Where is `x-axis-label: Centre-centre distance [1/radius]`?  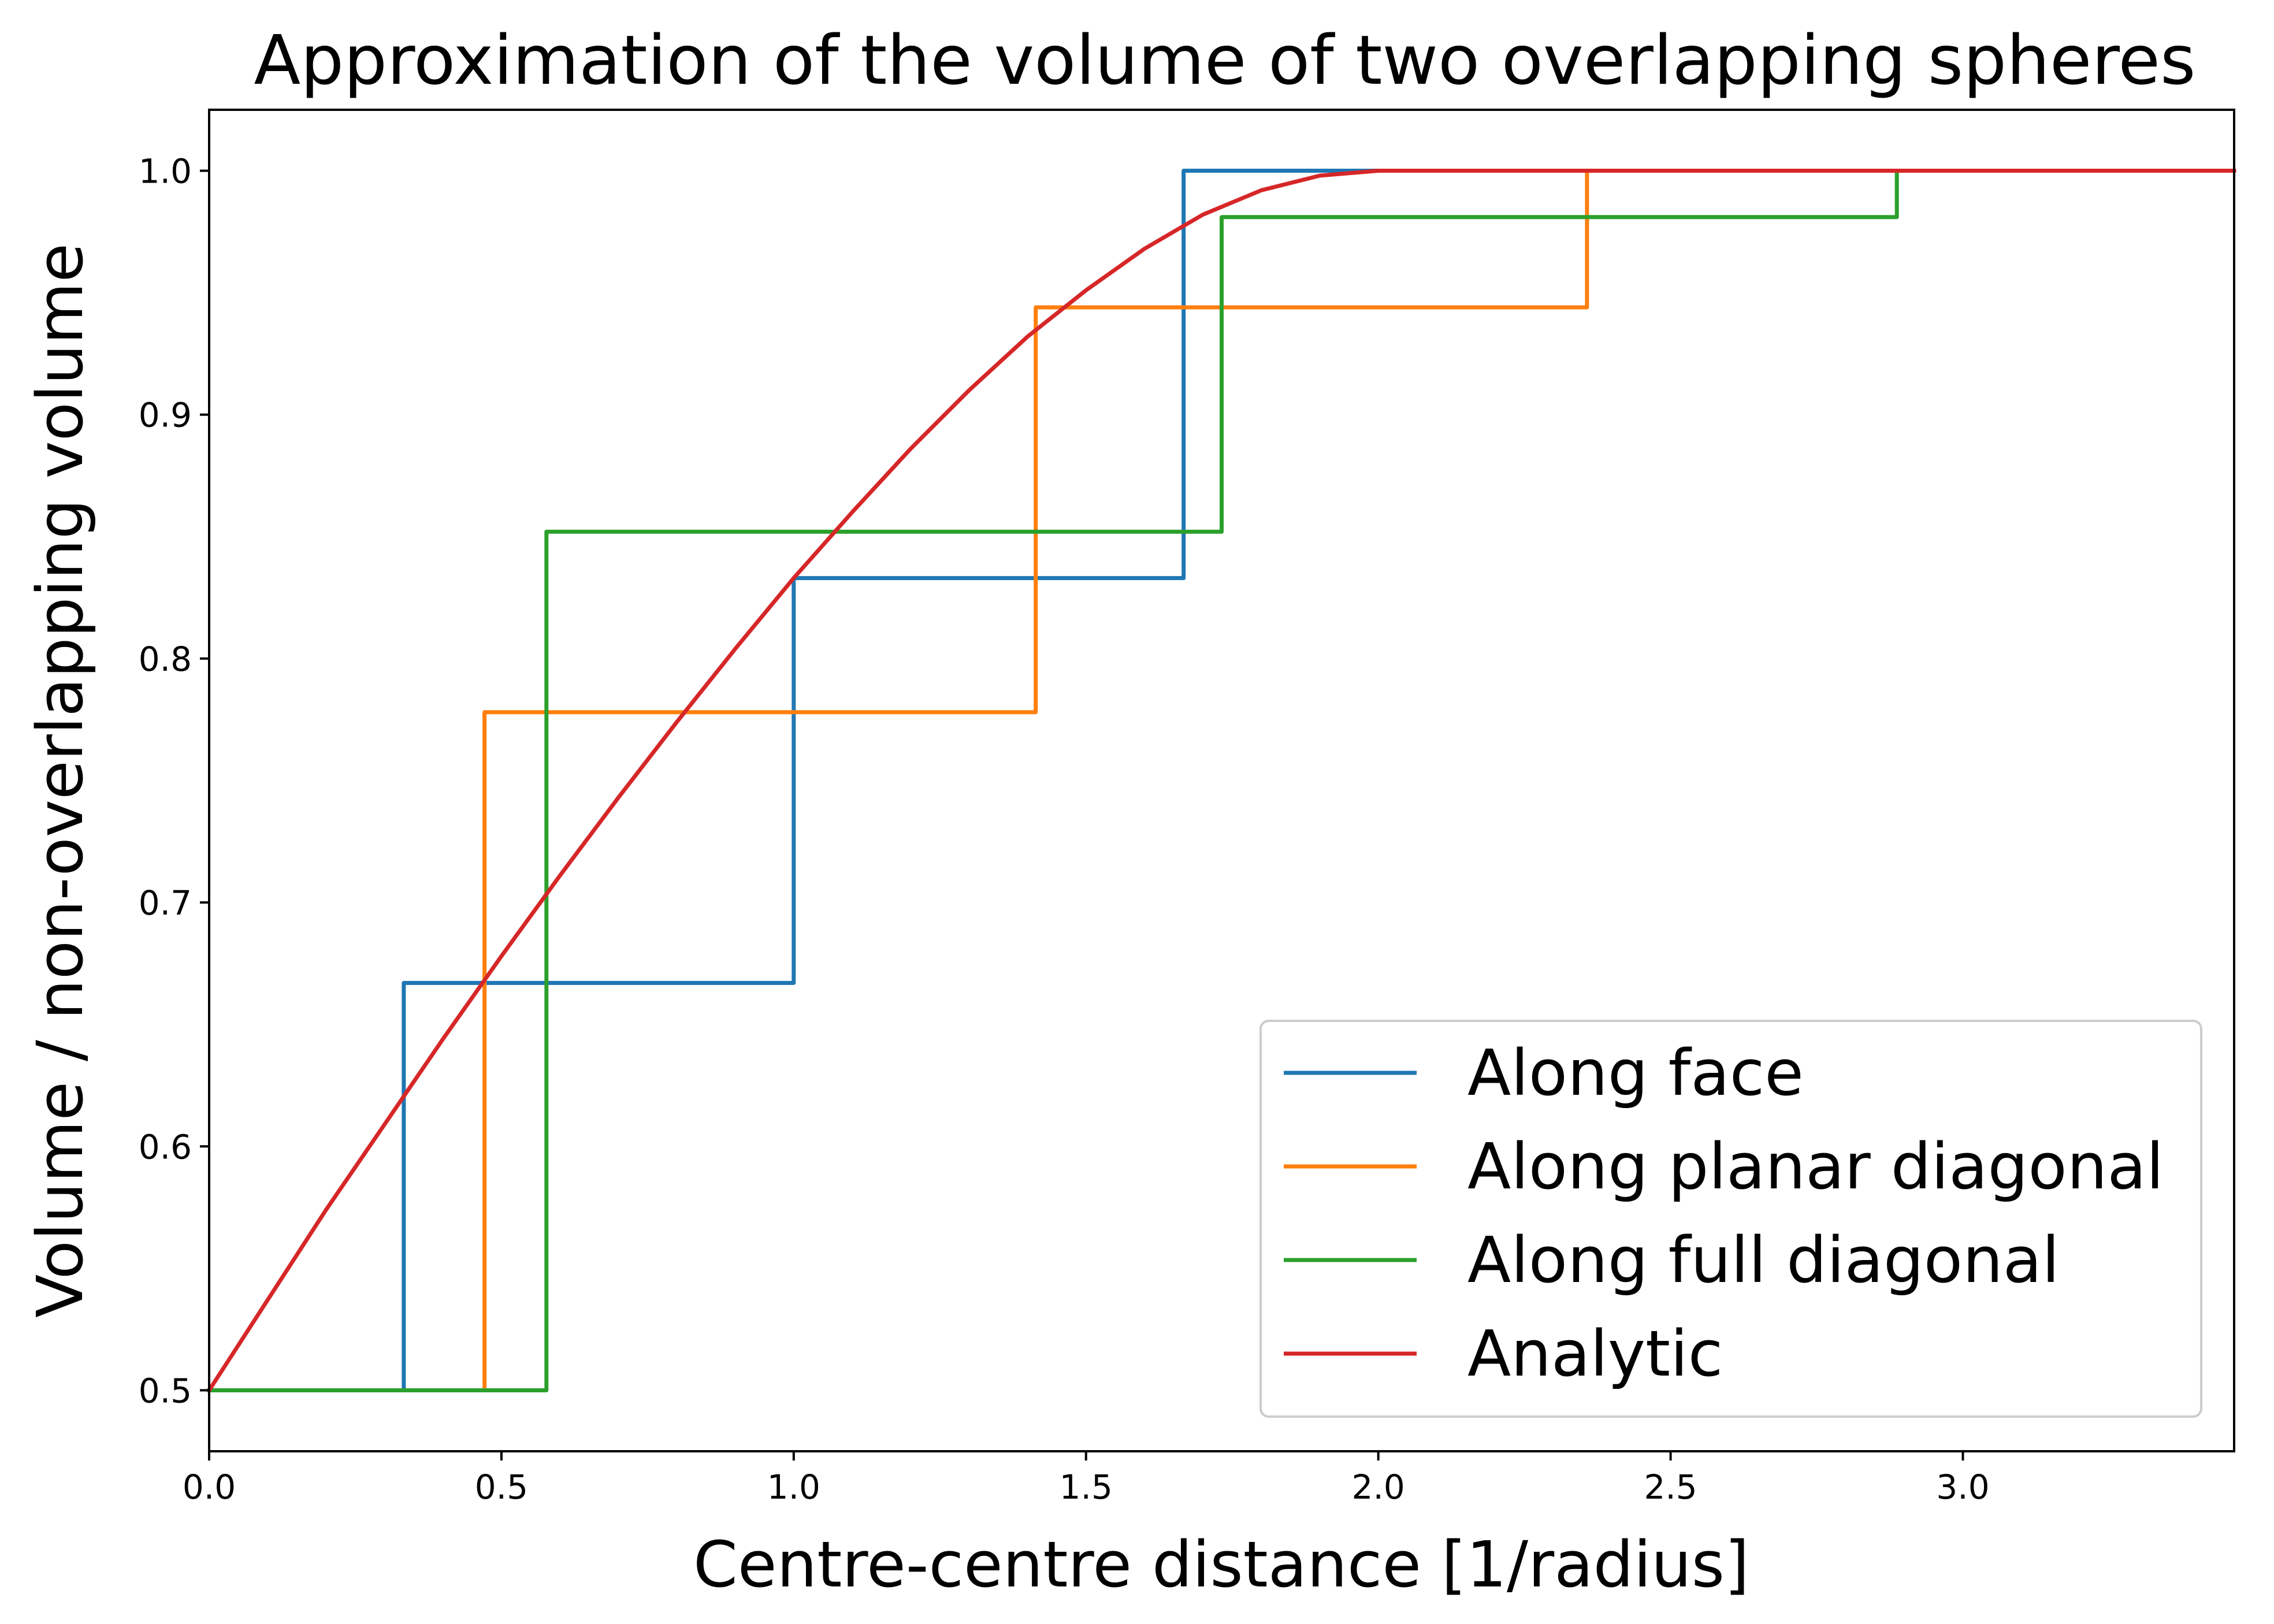 x-axis-label: Centre-centre distance [1/radius] is located at coordinates (1221, 1564).